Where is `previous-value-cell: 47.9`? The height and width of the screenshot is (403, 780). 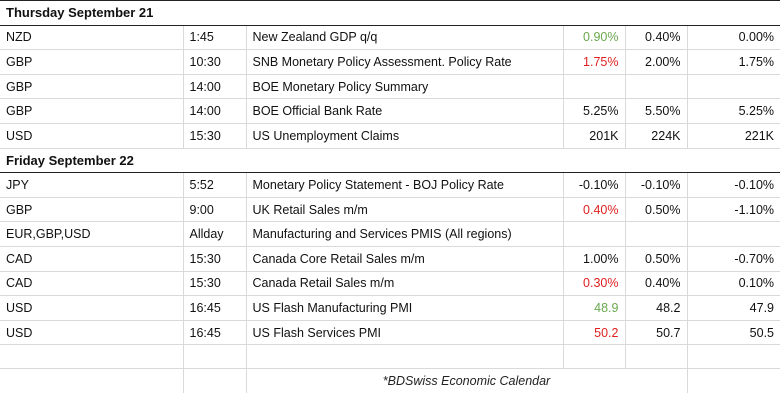 previous-value-cell: 47.9 is located at coordinates (733, 308).